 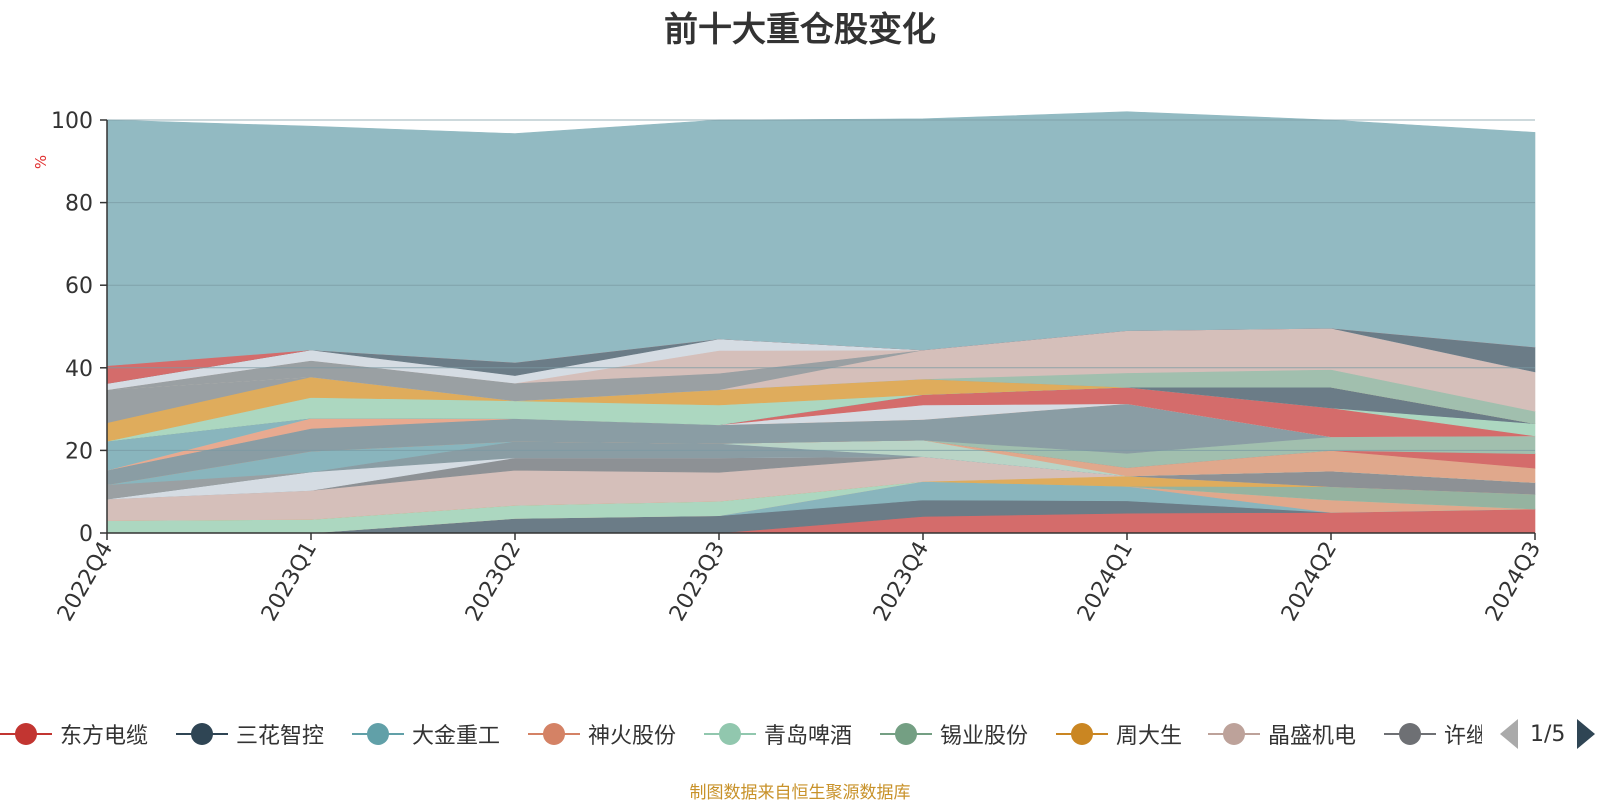 I want to click on legend-label: 晶盛机电, so click(x=1312, y=736).